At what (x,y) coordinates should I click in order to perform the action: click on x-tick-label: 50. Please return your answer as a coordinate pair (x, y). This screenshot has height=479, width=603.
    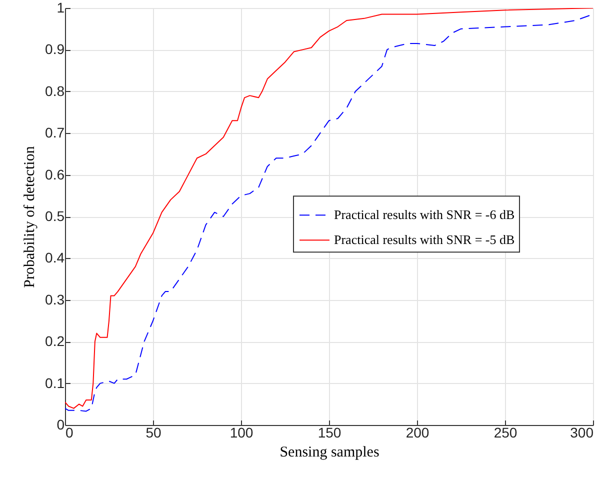
    Looking at the image, I should click on (154, 432).